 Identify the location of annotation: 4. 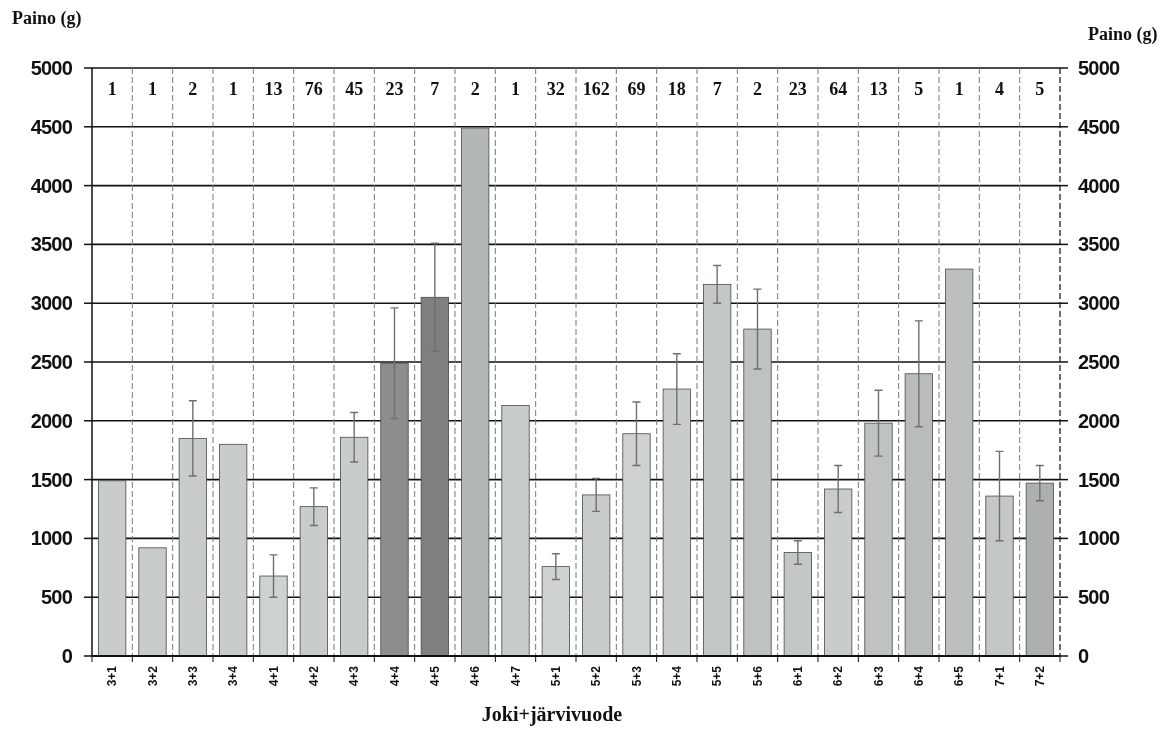
(999, 88).